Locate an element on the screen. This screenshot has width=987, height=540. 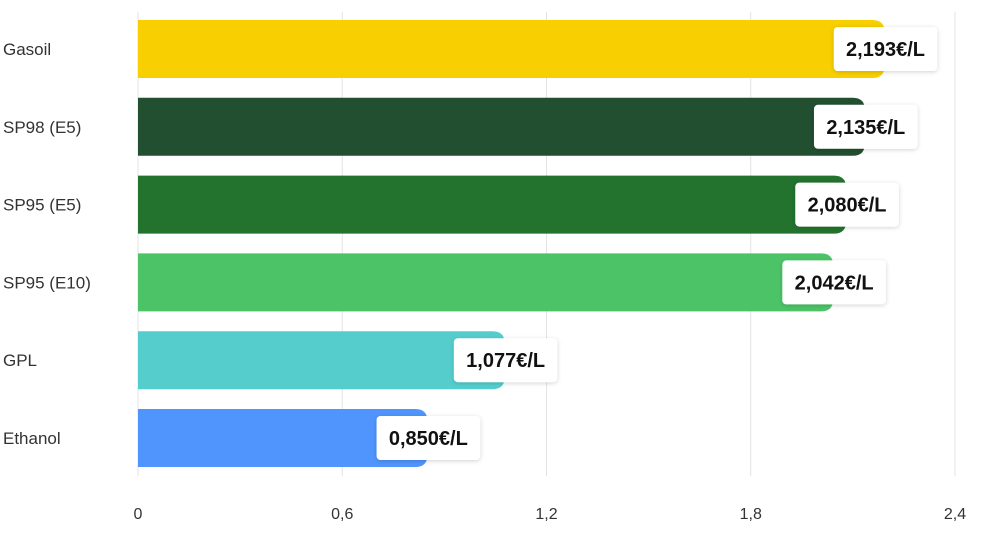
value-label-text: 2,080€/L is located at coordinates (847, 206).